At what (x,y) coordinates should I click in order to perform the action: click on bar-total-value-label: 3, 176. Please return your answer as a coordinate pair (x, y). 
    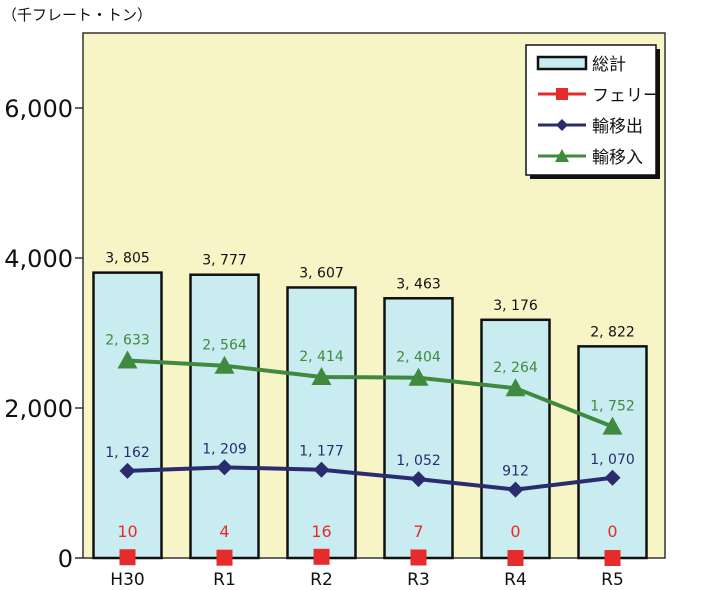
    Looking at the image, I should click on (515, 306).